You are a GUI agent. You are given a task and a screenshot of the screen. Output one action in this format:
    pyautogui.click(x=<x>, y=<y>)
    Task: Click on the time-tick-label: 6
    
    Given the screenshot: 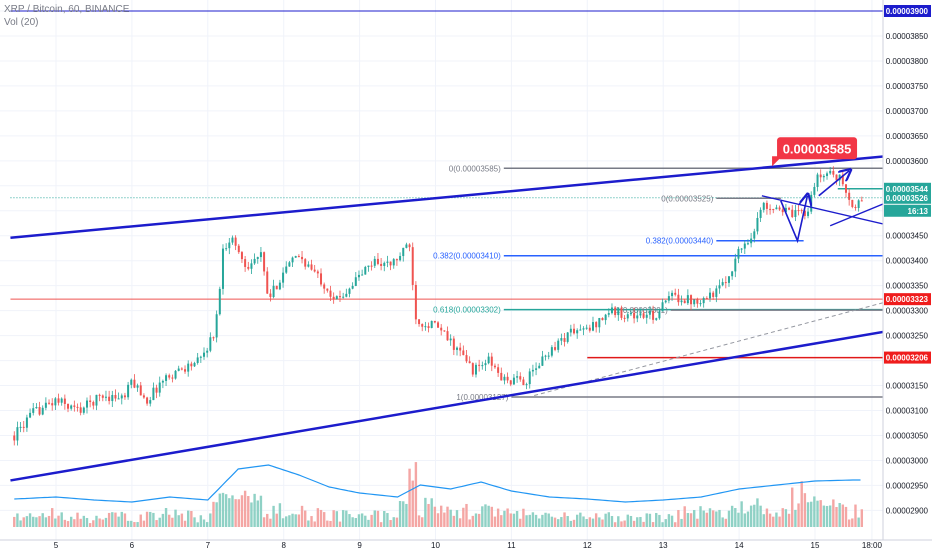 What is the action you would take?
    pyautogui.click(x=132, y=545)
    